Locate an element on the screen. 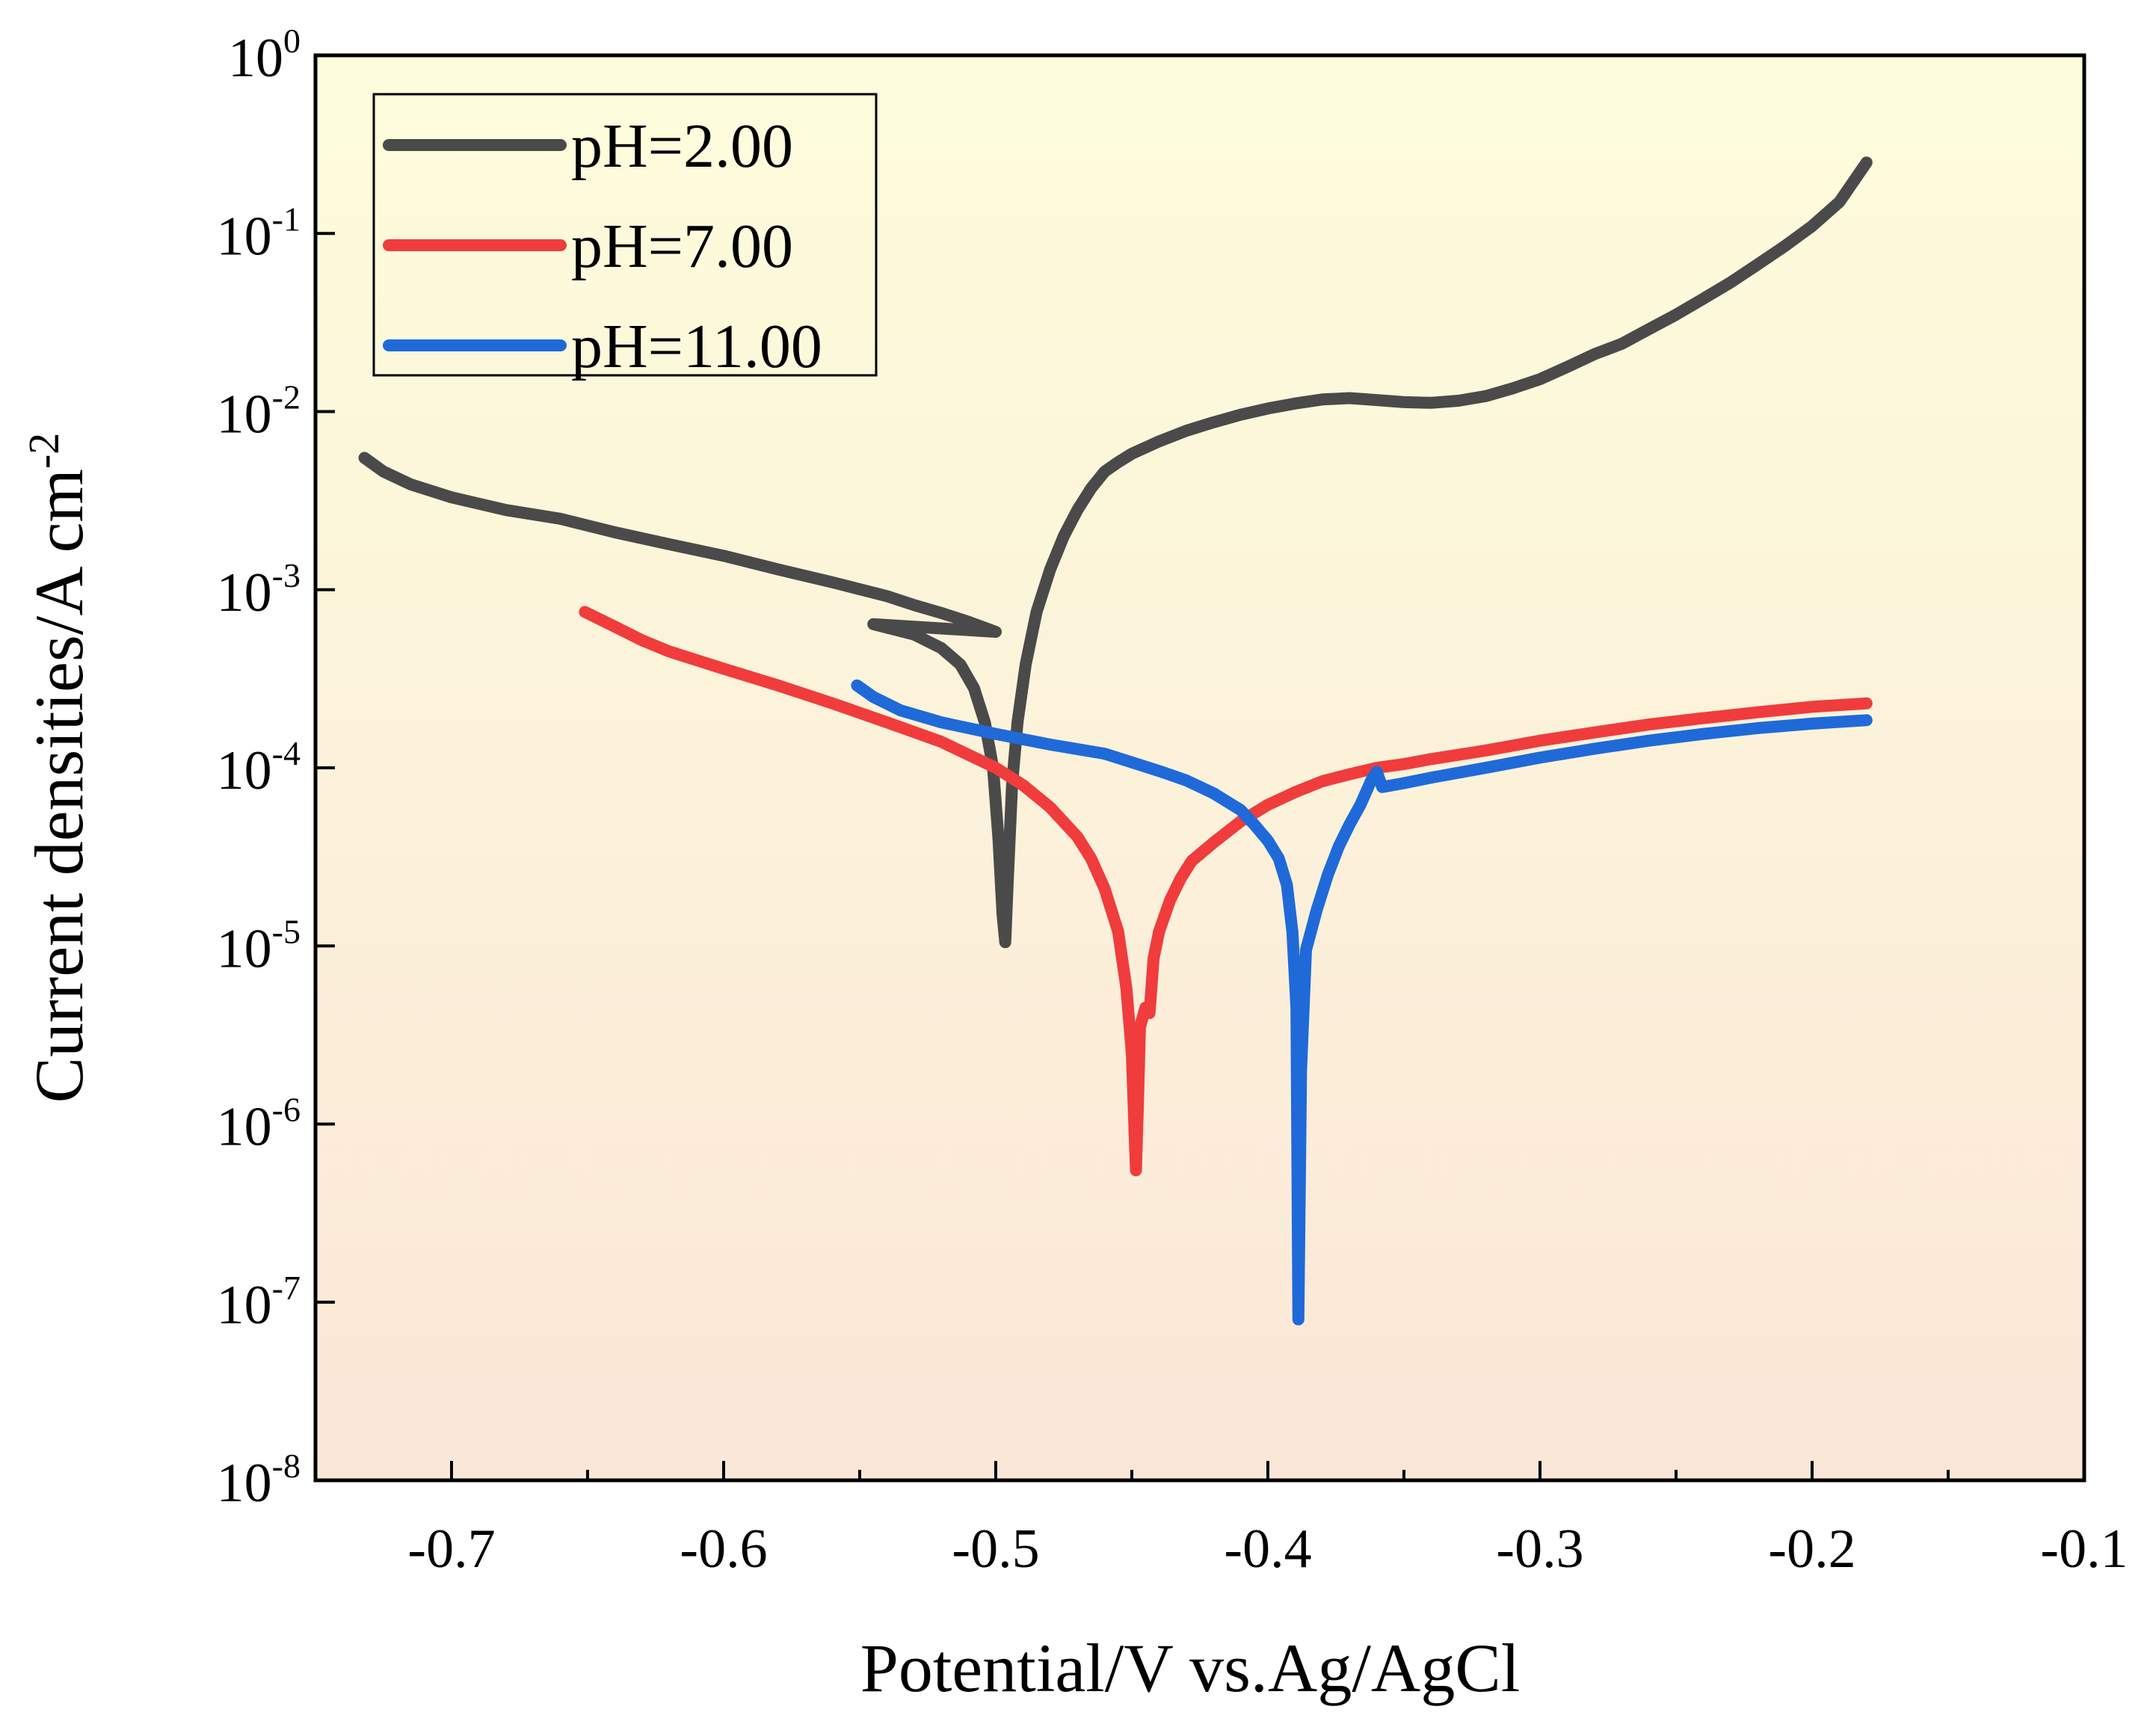 The height and width of the screenshot is (1736, 2150). y-tick-exponent: -7 is located at coordinates (286, 1288).